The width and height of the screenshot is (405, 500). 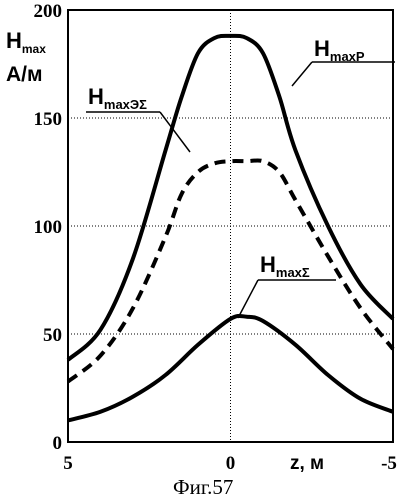 What do you see at coordinates (24, 74) in the screenshot?
I see `y-axis-unit: А/м` at bounding box center [24, 74].